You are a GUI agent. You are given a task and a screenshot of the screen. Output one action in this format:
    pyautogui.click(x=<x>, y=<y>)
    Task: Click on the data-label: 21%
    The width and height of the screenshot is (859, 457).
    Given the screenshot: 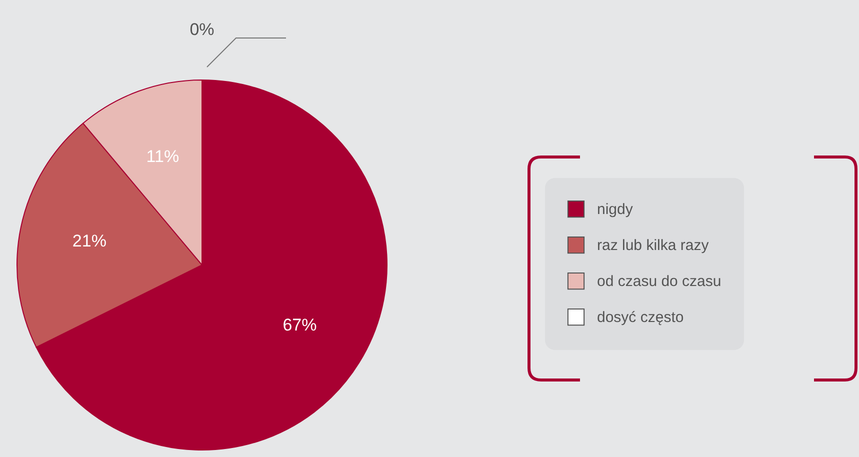 What is the action you would take?
    pyautogui.click(x=89, y=240)
    